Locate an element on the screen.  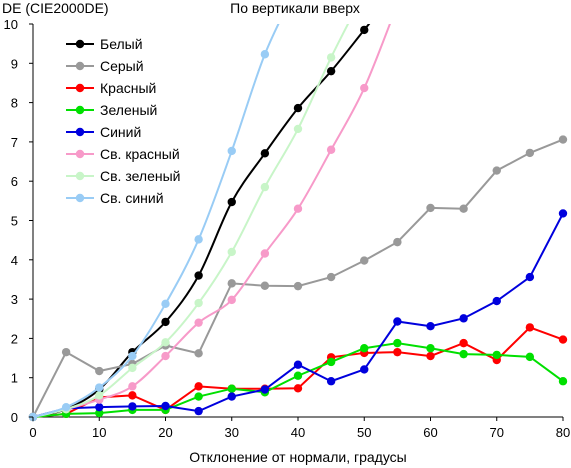
legend-label: Синий is located at coordinates (120, 132).